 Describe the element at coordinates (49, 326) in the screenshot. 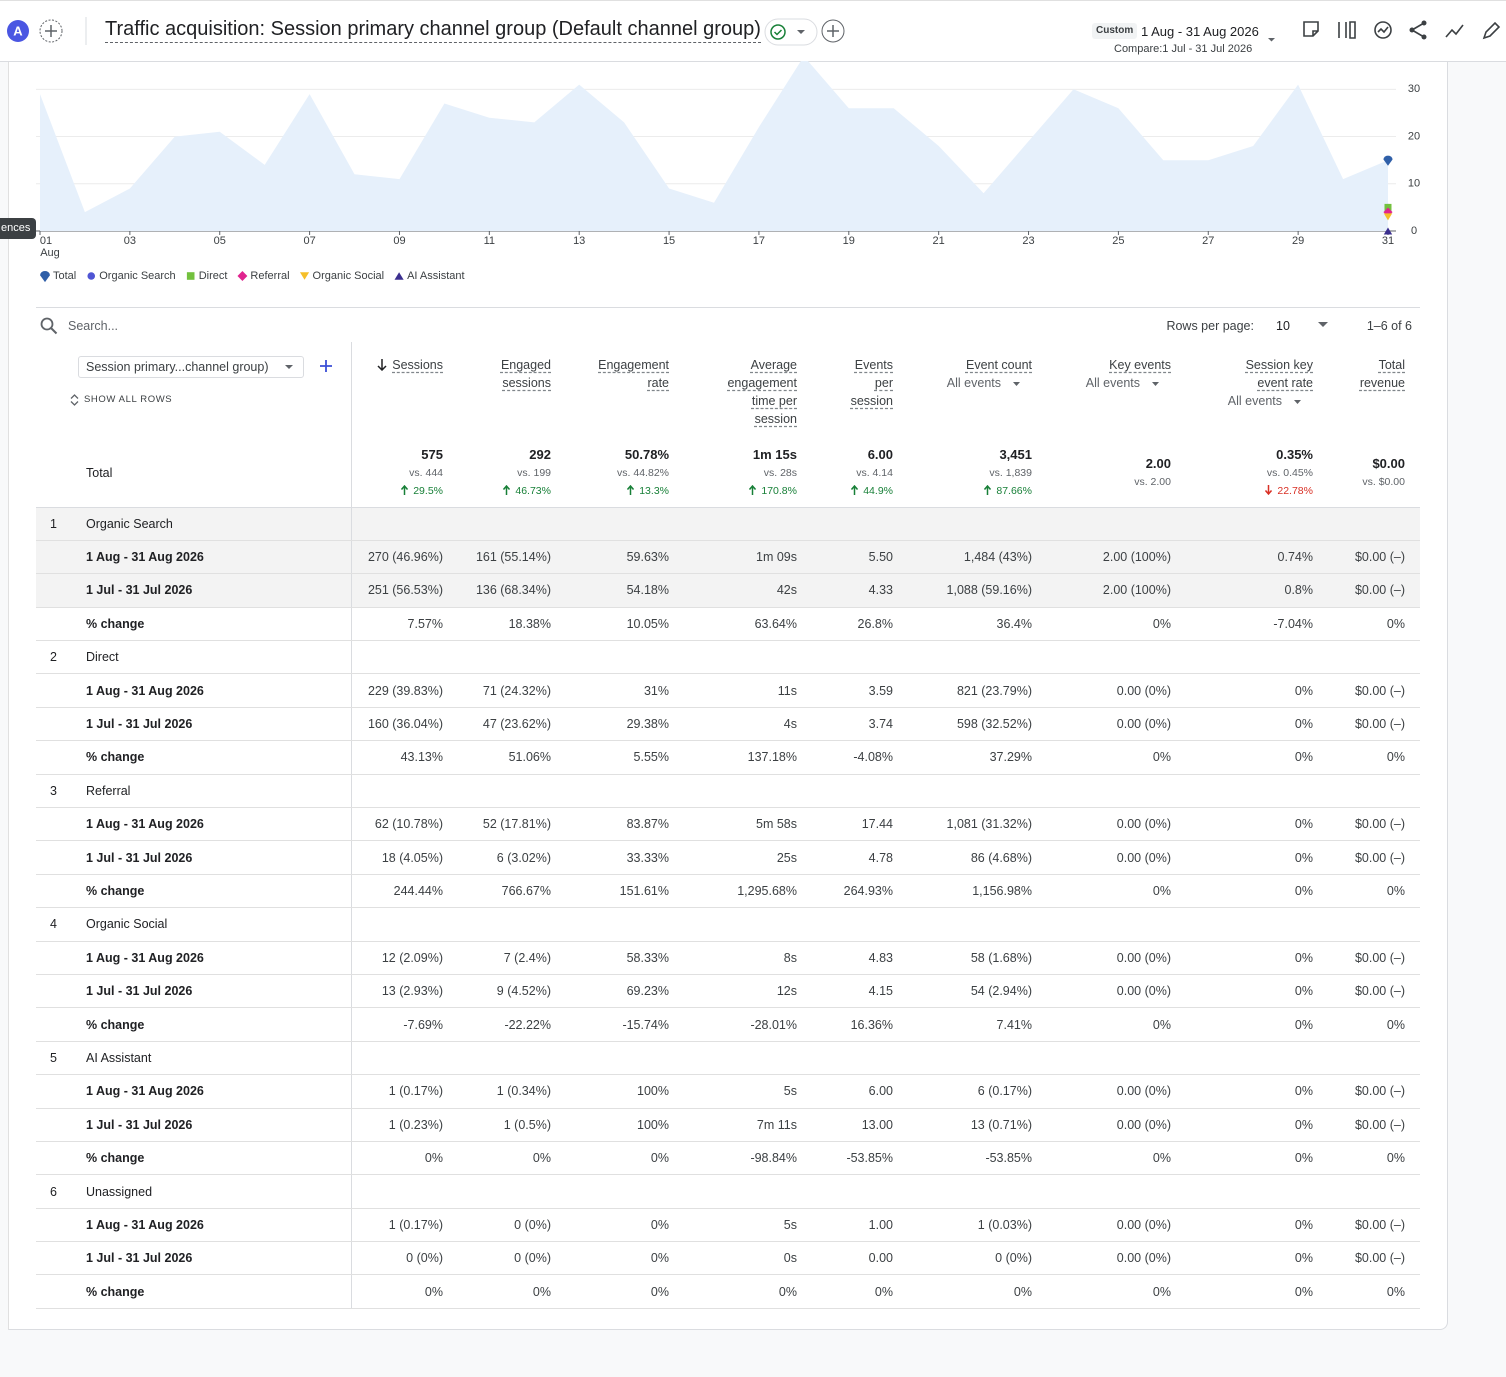

I see `search-icon` at that location.